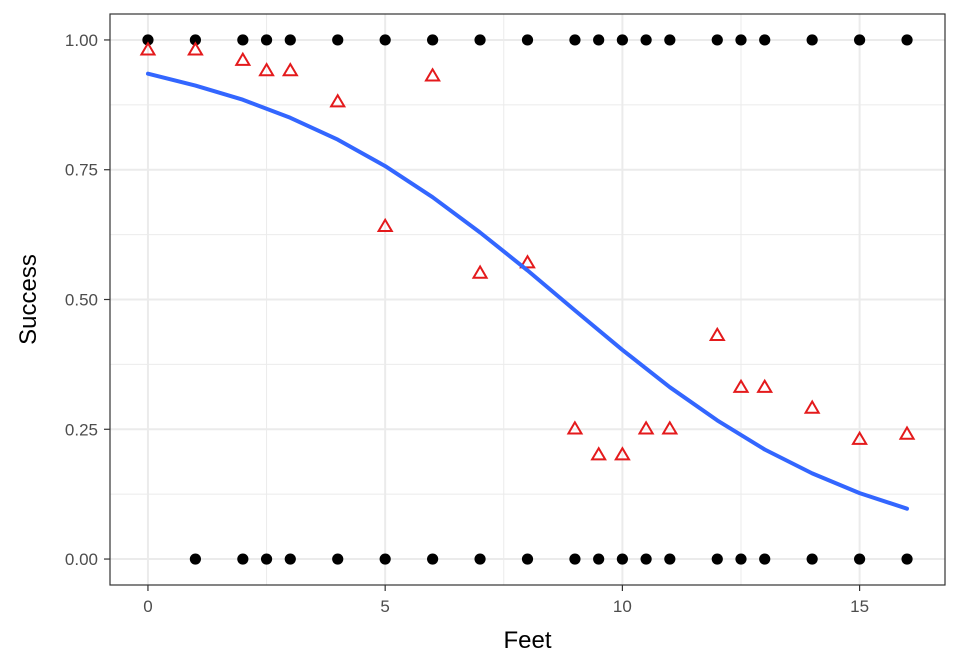  What do you see at coordinates (147, 606) in the screenshot?
I see `x-tick-label: 0` at bounding box center [147, 606].